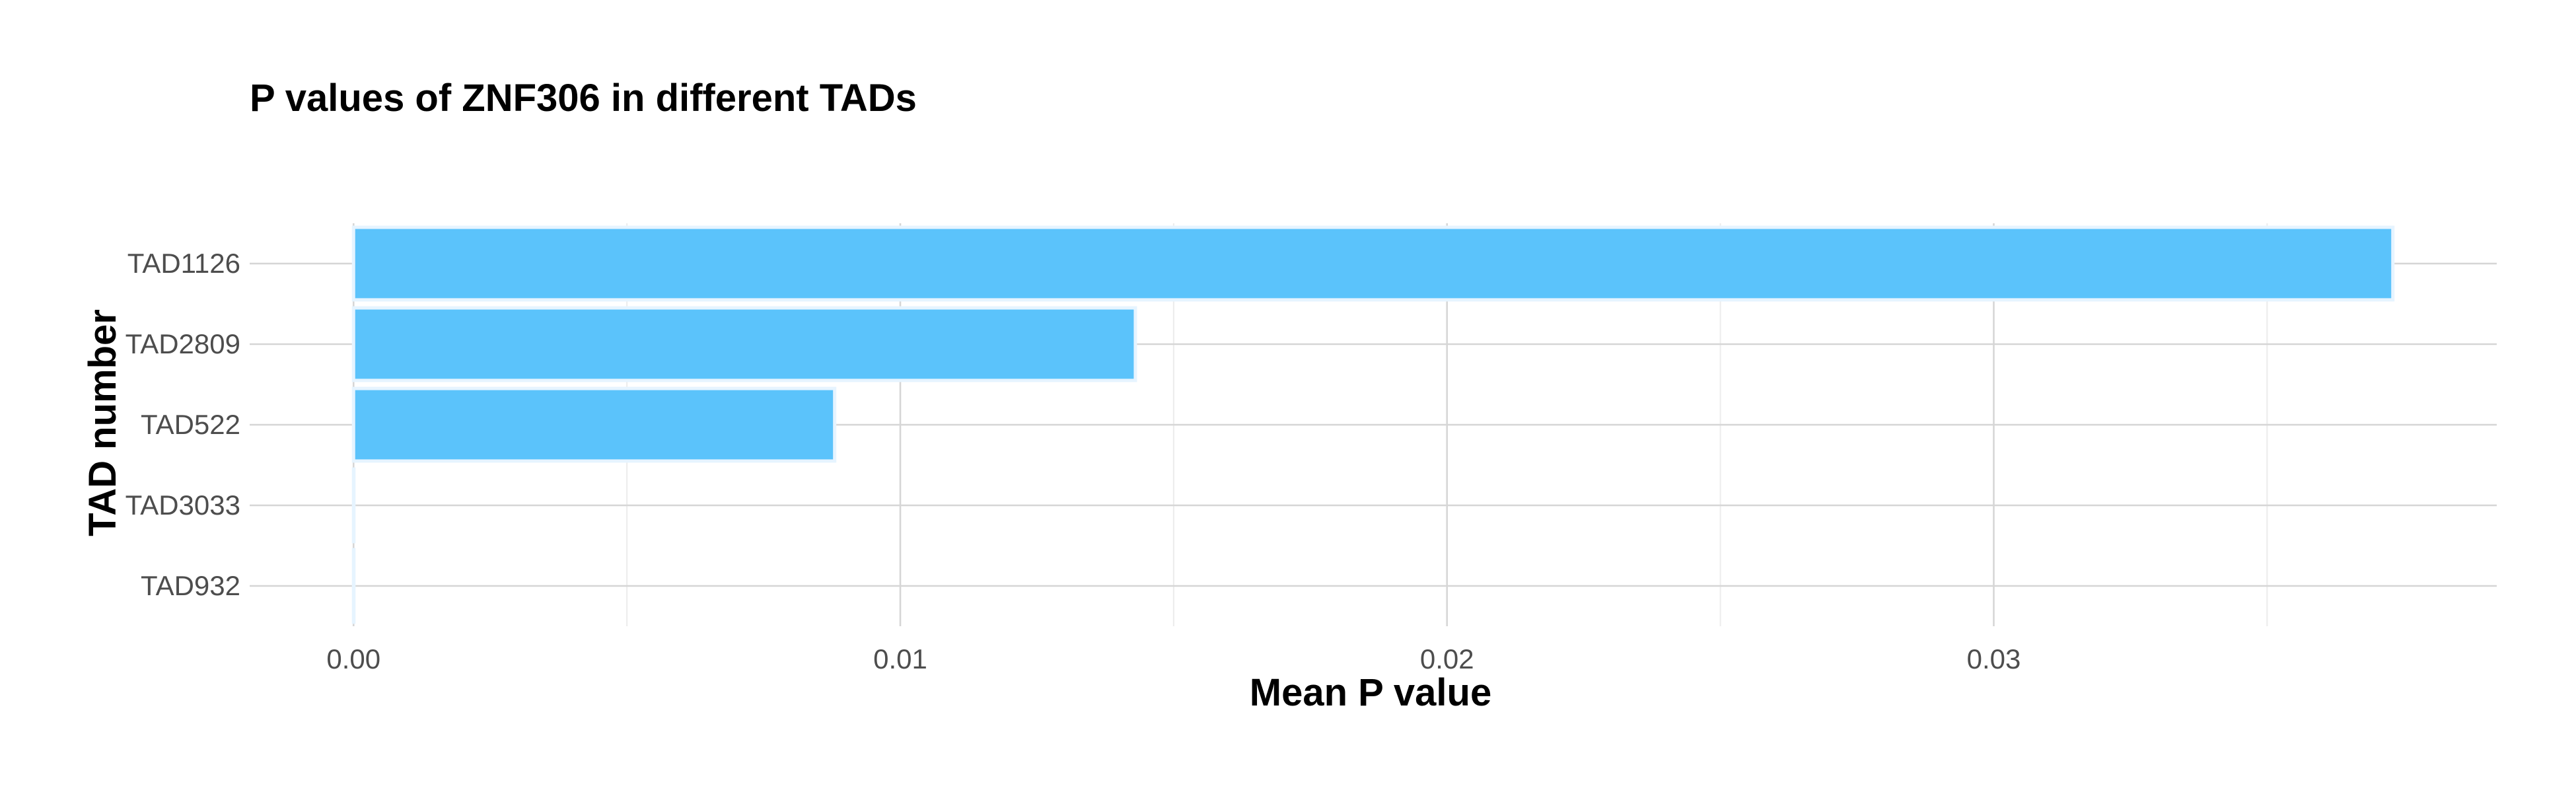  I want to click on x-tick-label: 0.03, so click(1994, 658).